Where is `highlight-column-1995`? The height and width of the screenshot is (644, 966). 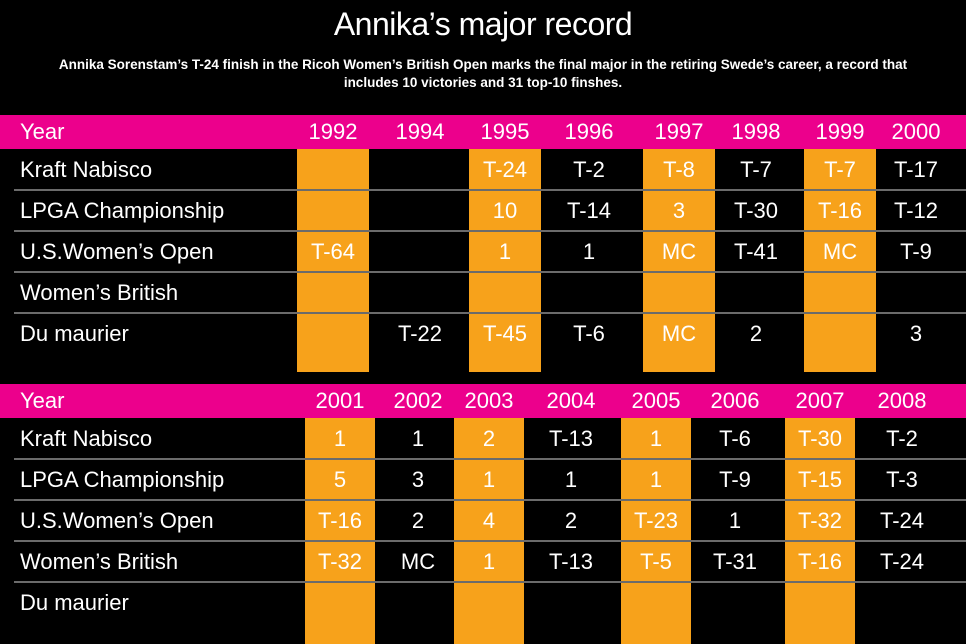 highlight-column-1995 is located at coordinates (505, 260).